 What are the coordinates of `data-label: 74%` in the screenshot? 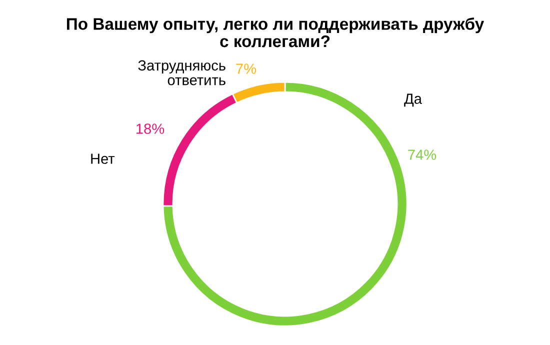 It's located at (422, 155).